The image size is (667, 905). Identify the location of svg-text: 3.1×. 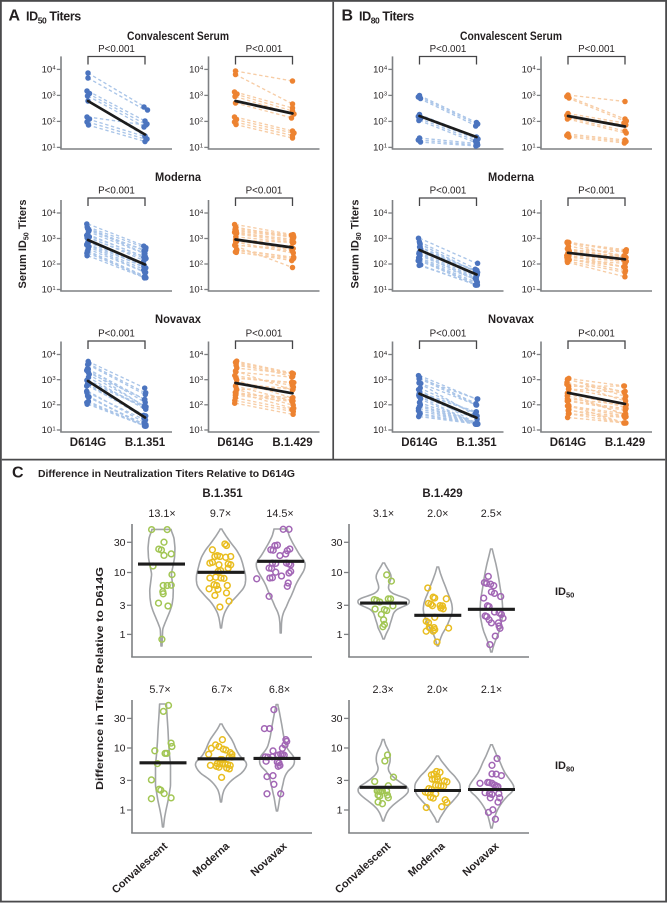
(383, 514).